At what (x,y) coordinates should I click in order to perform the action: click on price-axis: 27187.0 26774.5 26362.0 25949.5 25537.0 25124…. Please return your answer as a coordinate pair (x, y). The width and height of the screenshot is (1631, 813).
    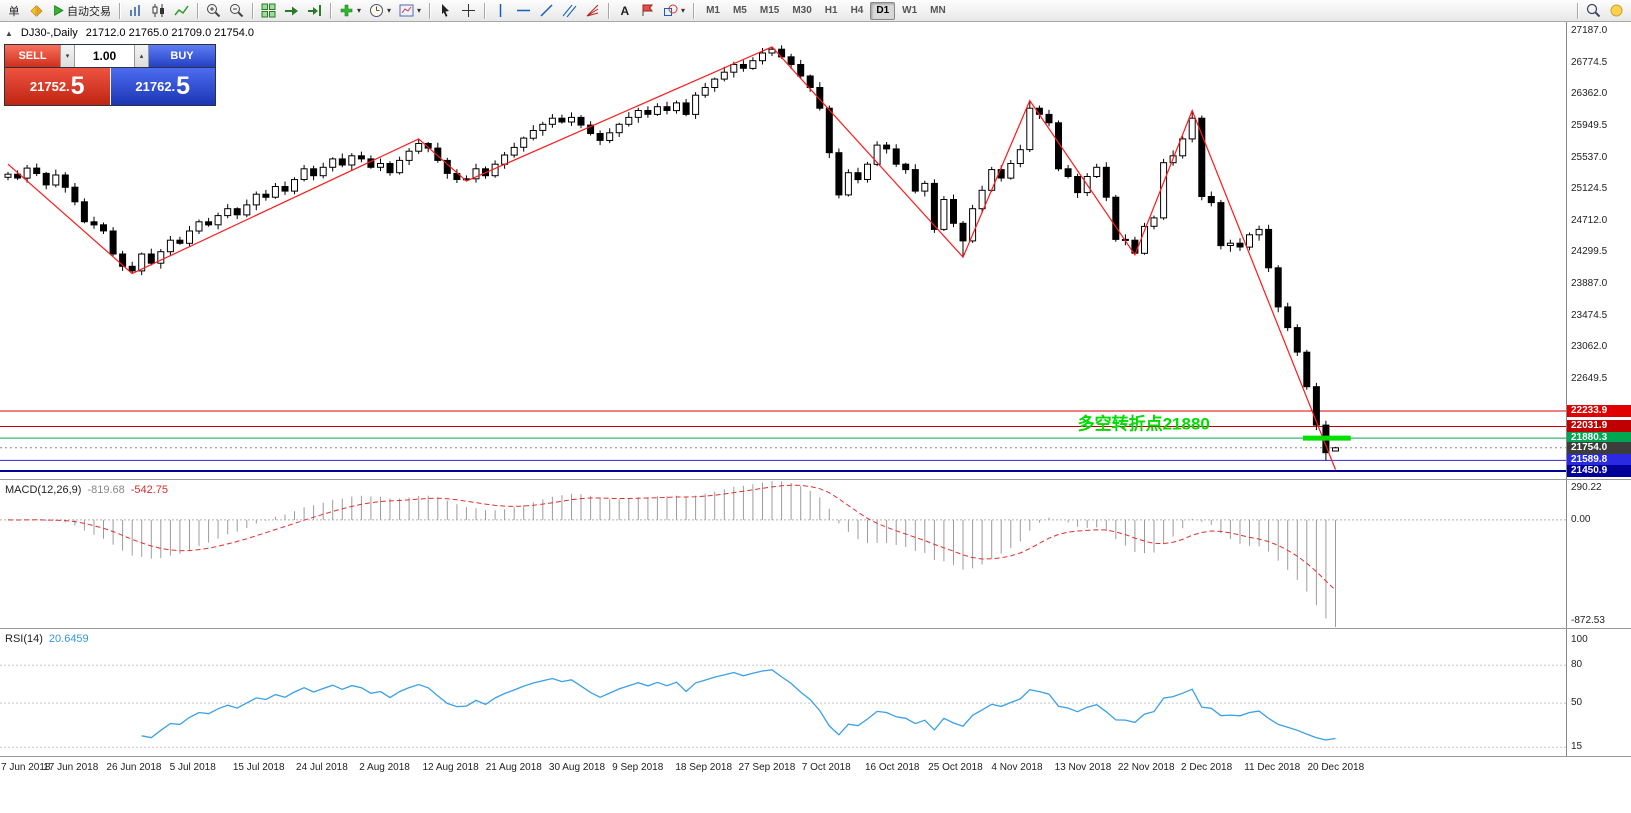
    Looking at the image, I should click on (1598, 389).